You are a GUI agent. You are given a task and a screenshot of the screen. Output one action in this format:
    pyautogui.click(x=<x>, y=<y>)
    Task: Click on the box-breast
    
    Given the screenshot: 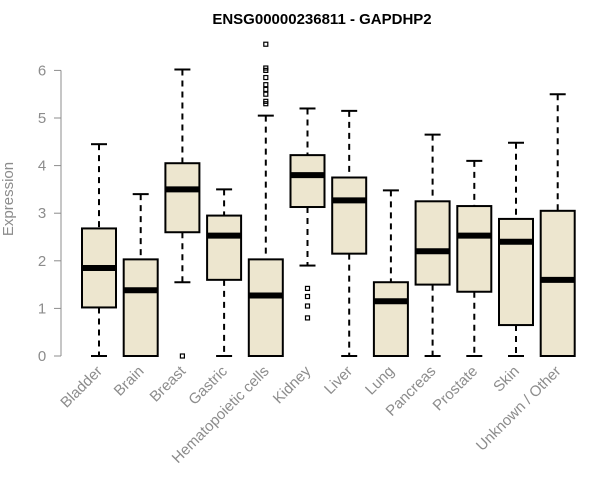 What is the action you would take?
    pyautogui.click(x=182, y=213)
    